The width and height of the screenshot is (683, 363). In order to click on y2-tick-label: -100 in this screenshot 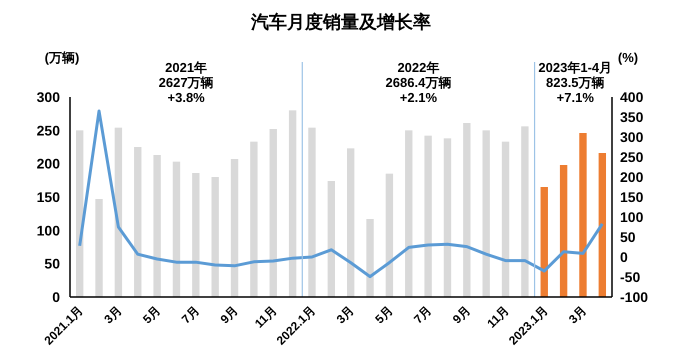, I will do `click(634, 297)`.